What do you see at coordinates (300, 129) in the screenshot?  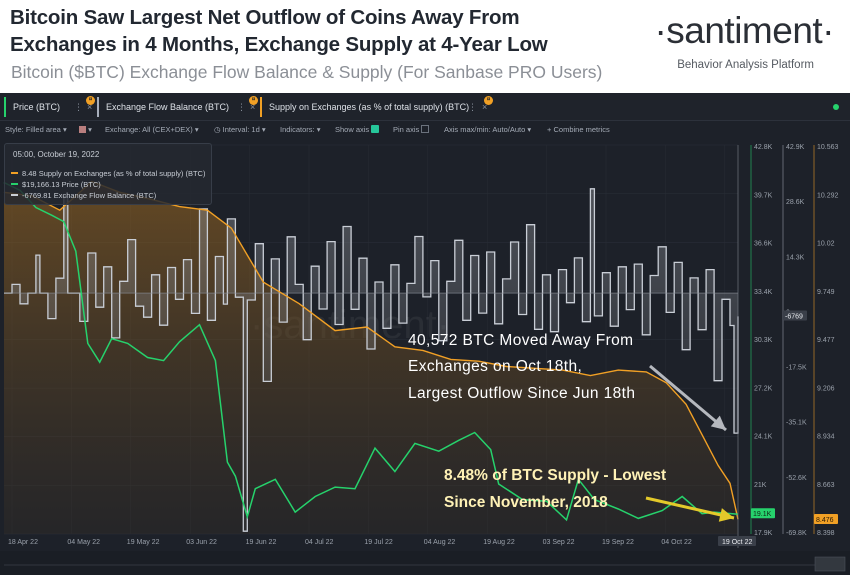 I see `indicators-select: Indicators: ▾` at bounding box center [300, 129].